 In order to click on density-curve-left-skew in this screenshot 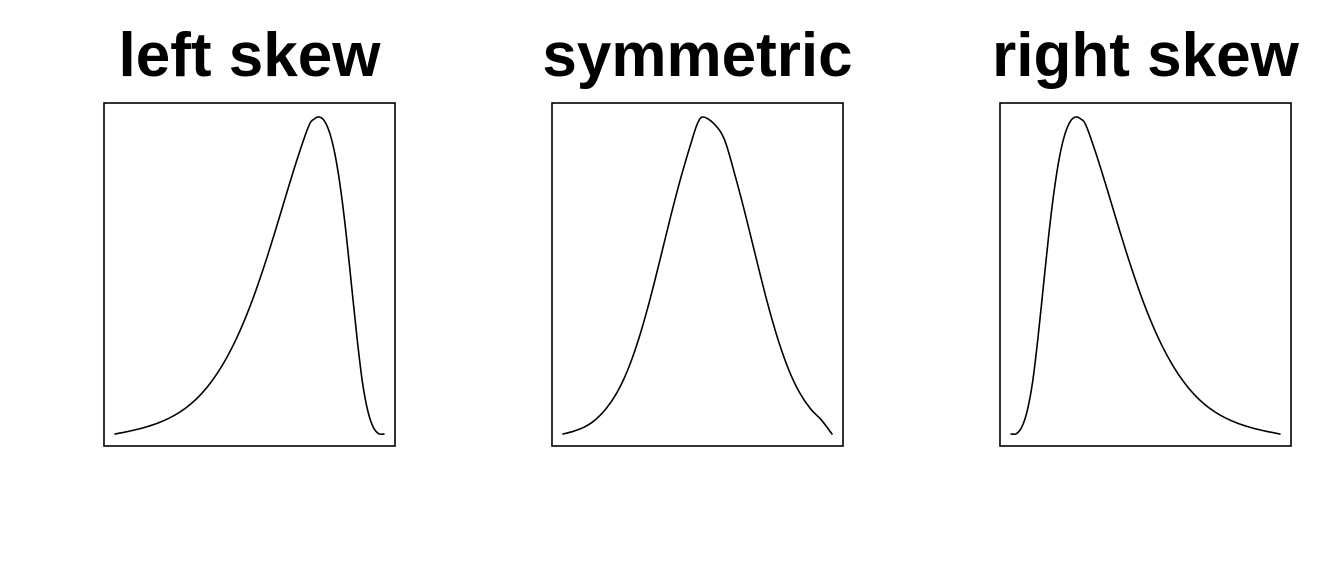, I will do `click(249, 276)`.